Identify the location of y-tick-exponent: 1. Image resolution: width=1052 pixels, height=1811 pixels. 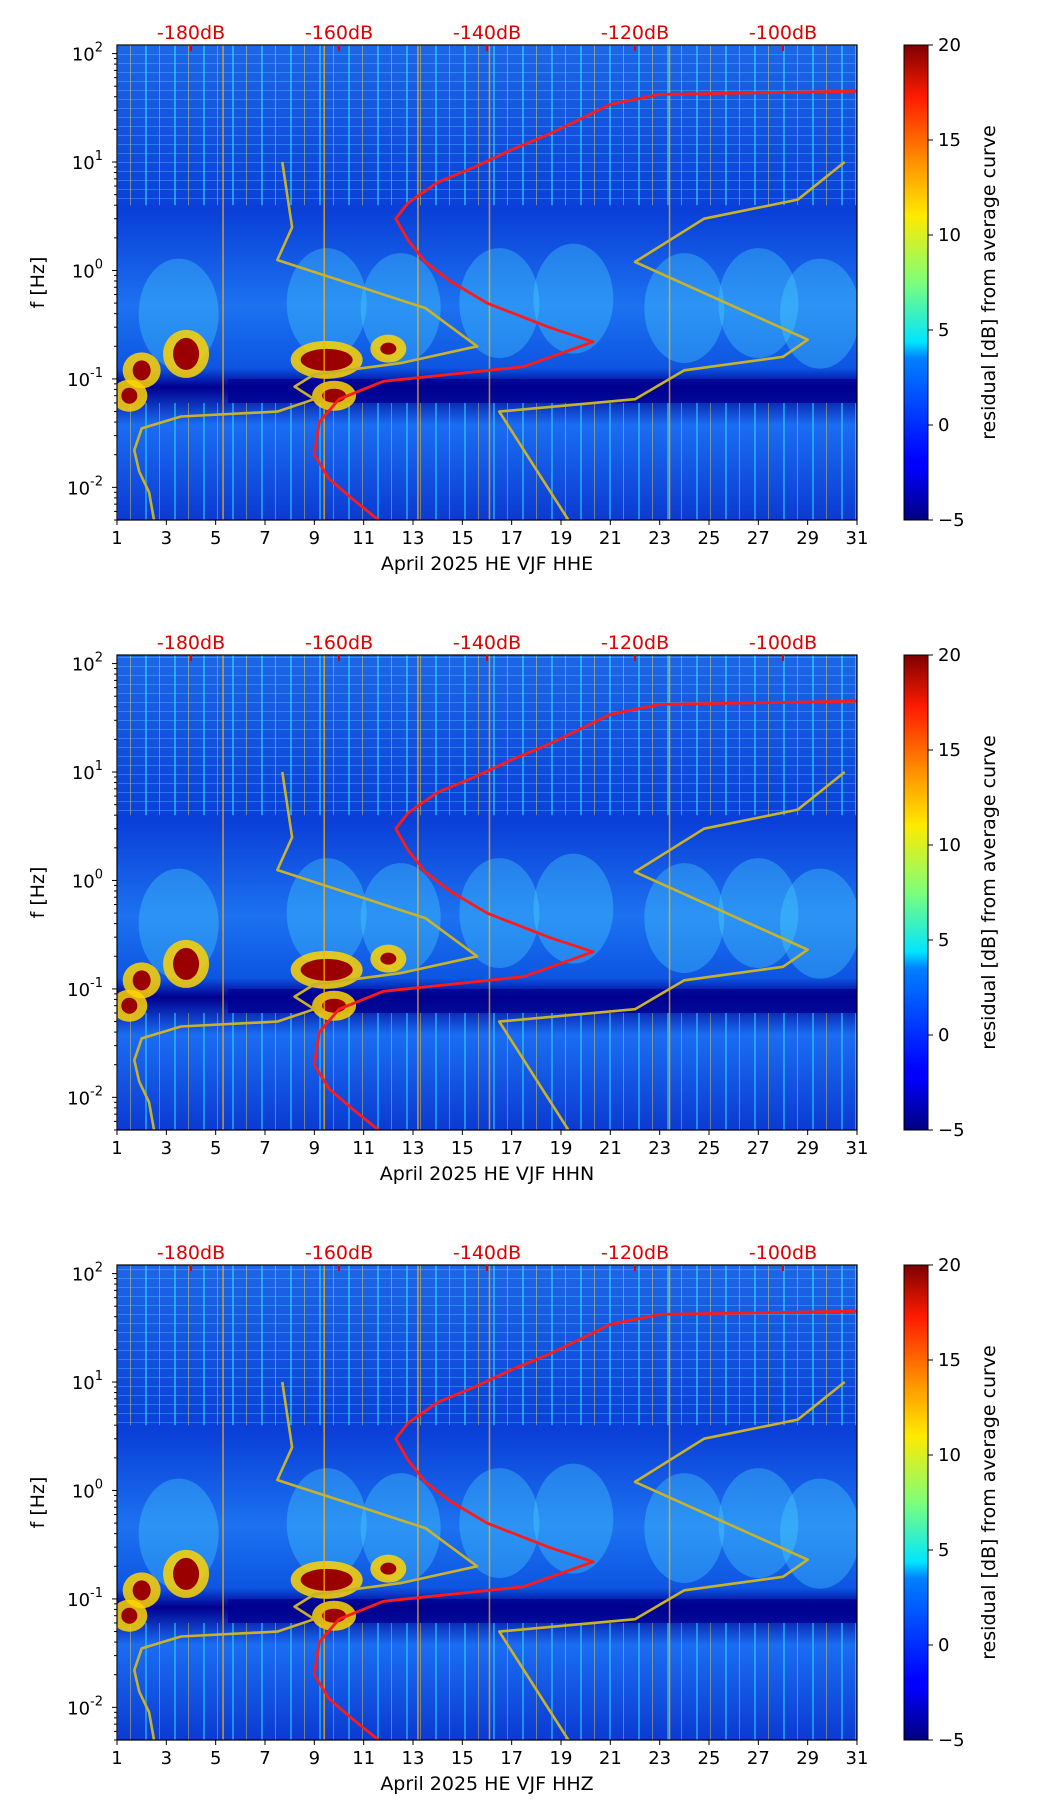
(99, 1376).